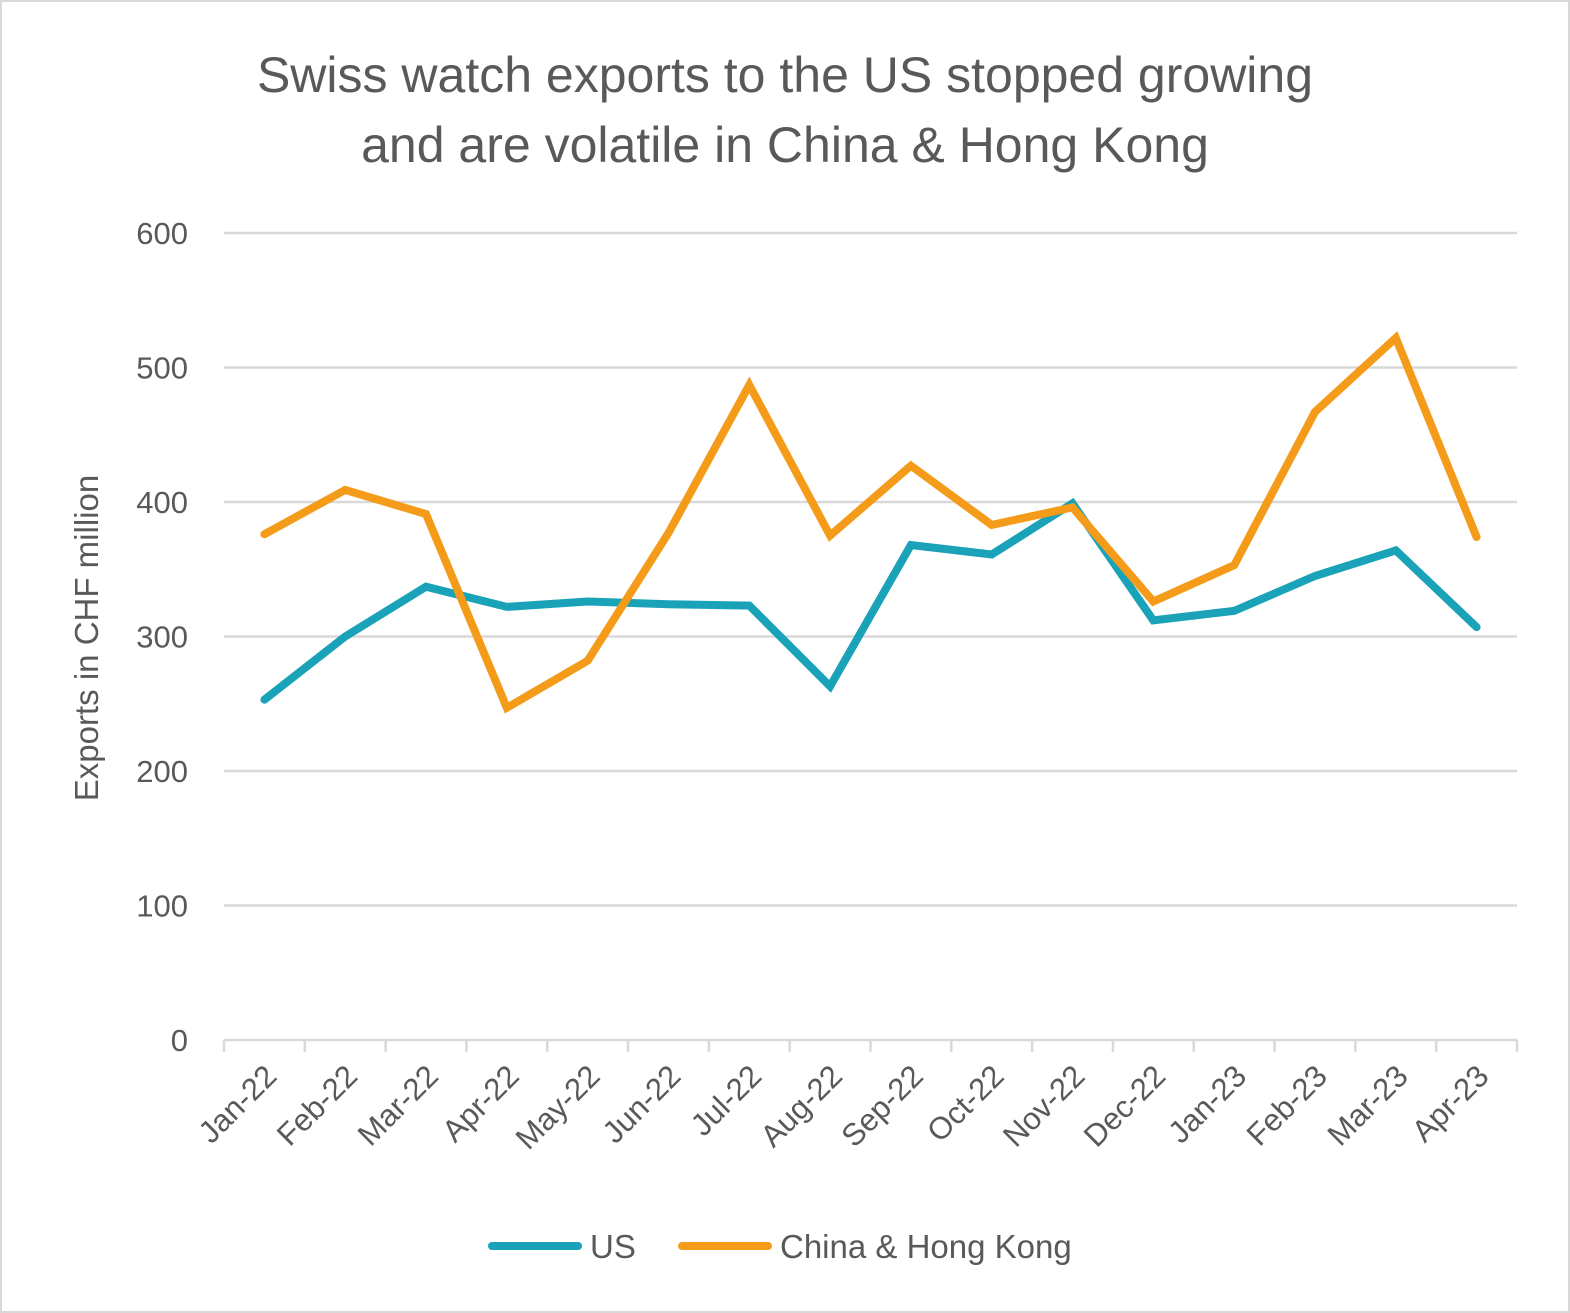 The width and height of the screenshot is (1570, 1313). Describe the element at coordinates (238, 1104) in the screenshot. I see `x-tick-label: Jan-22` at that location.